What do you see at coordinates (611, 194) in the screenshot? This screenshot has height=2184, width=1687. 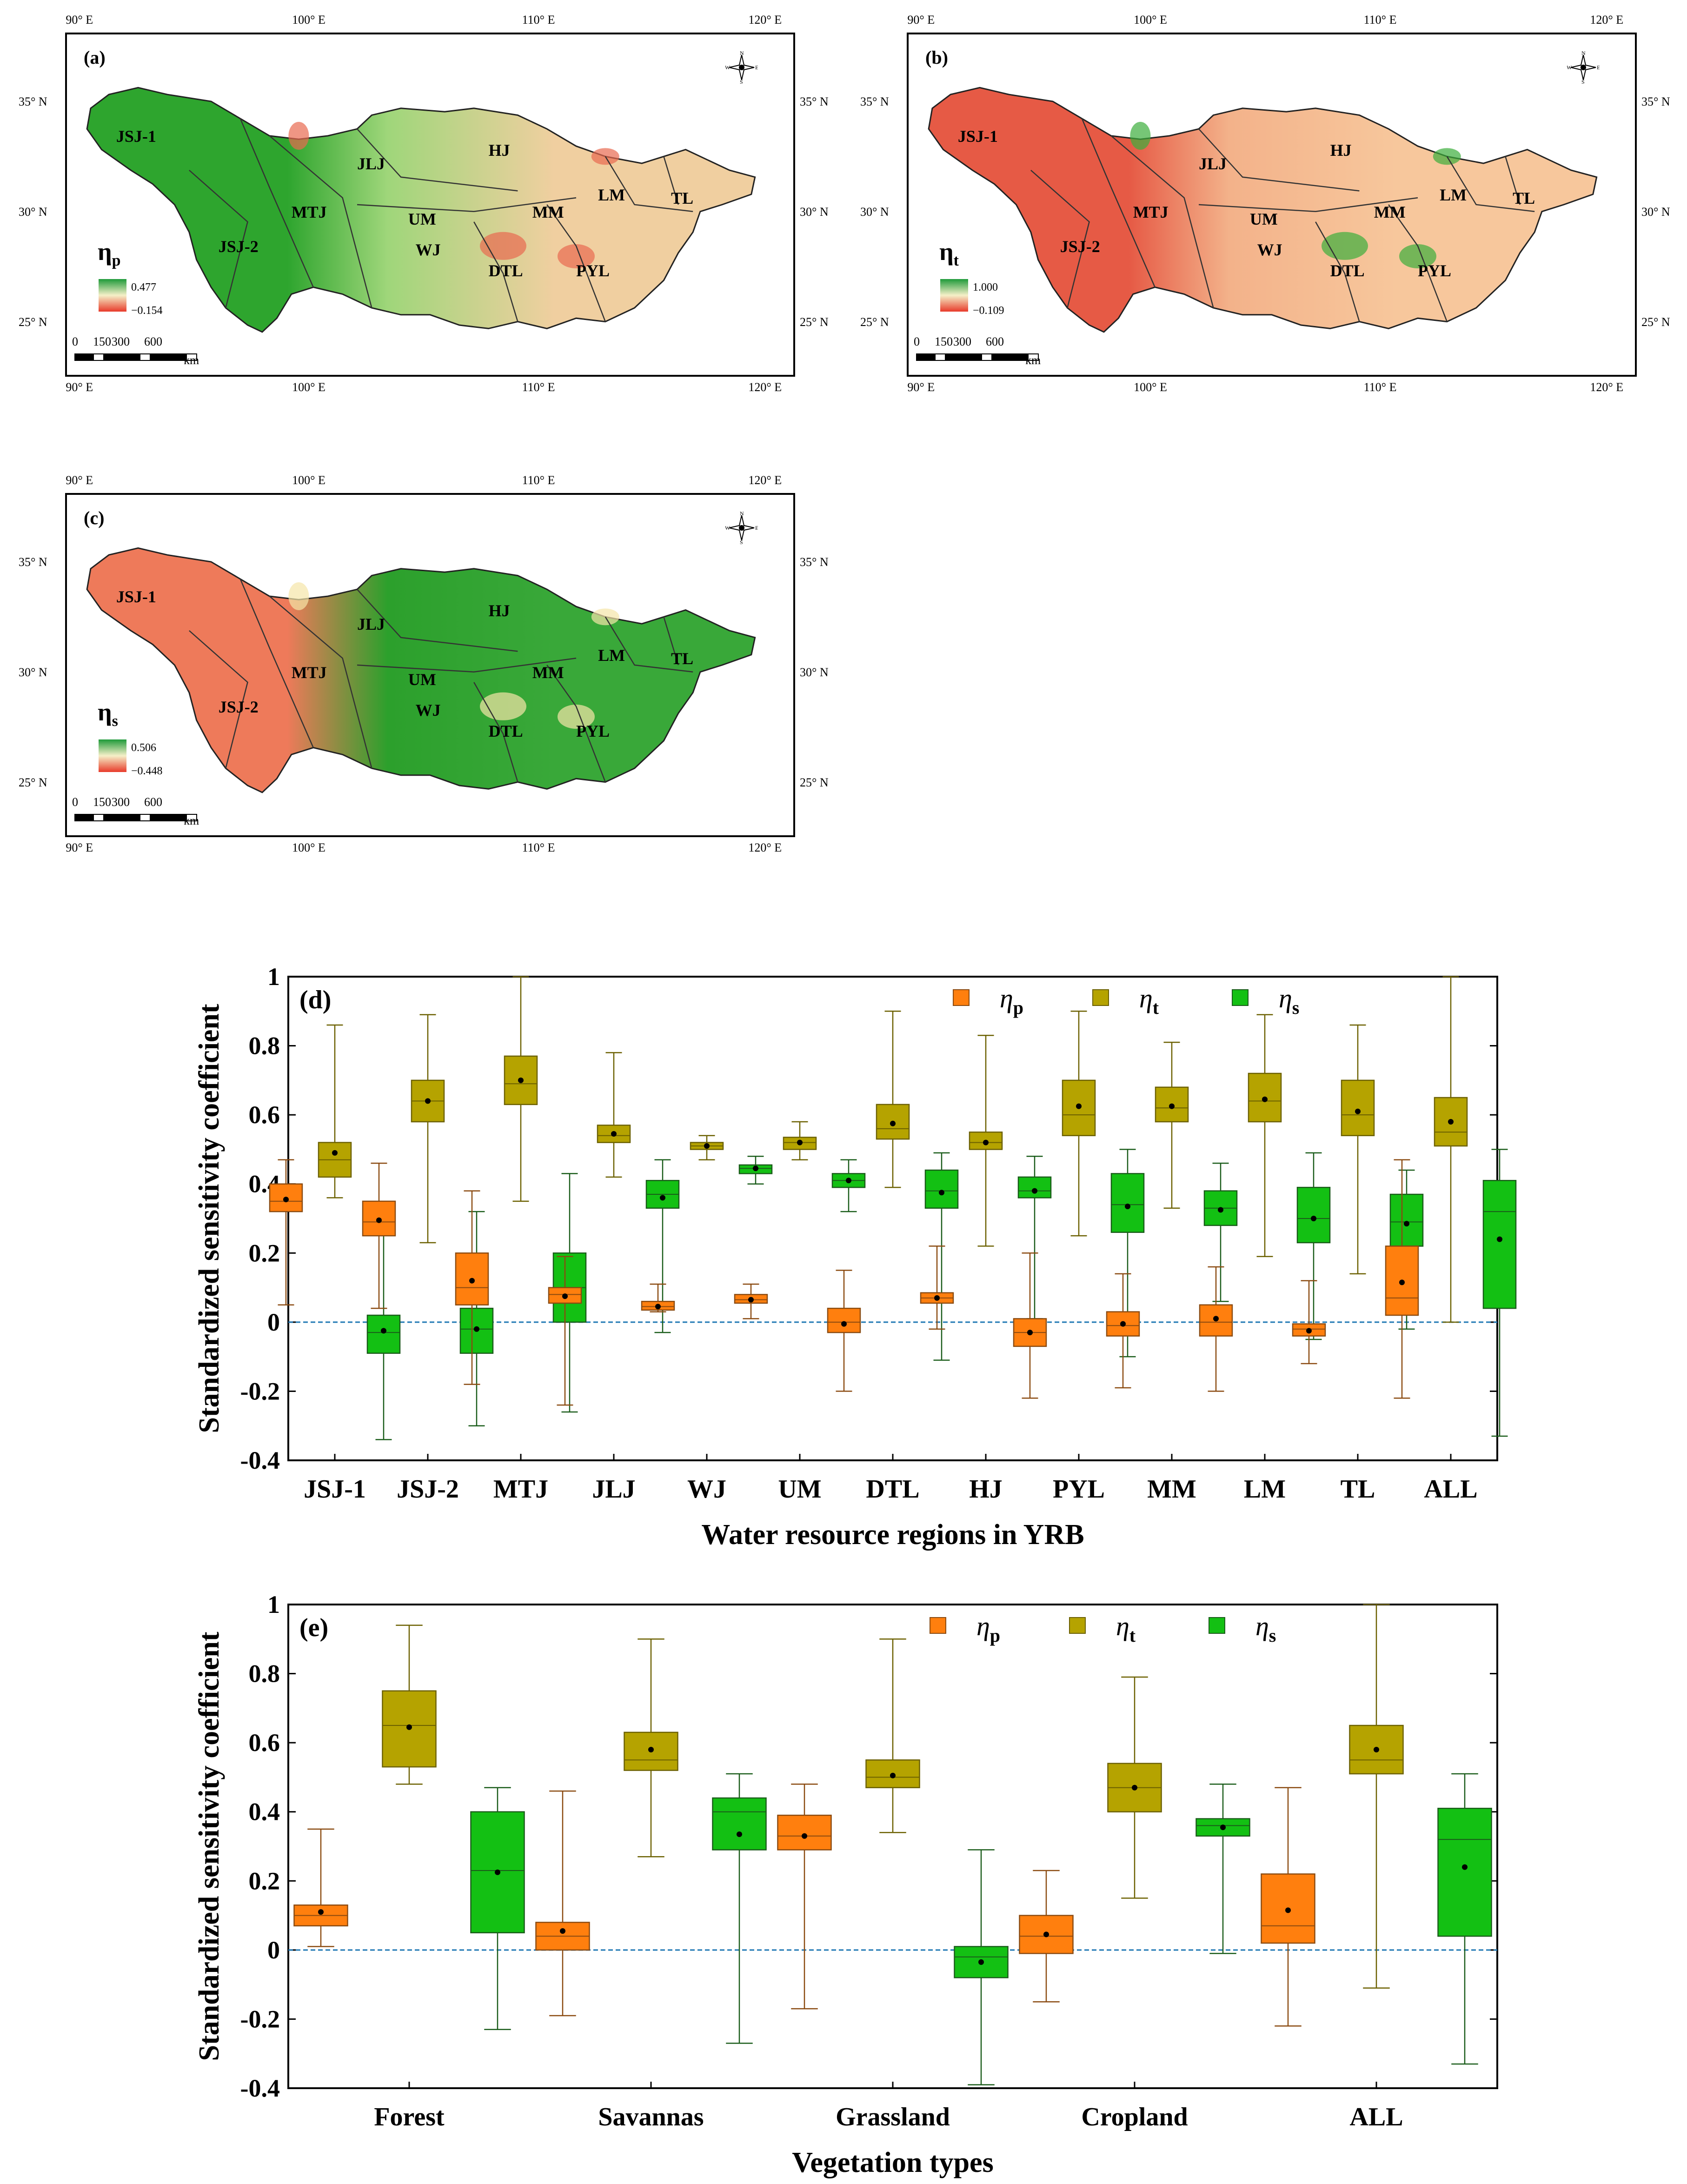 I see `region-label: LM` at bounding box center [611, 194].